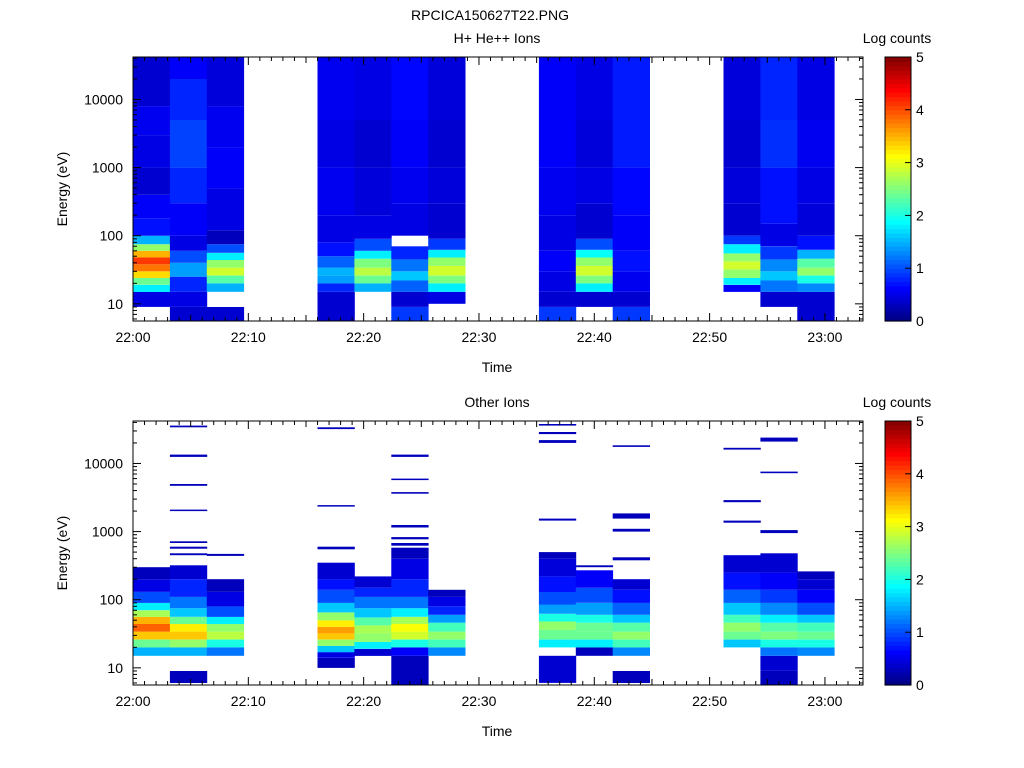 This screenshot has height=768, width=1024. What do you see at coordinates (478, 337) in the screenshot?
I see `x-tick-label: 22:30` at bounding box center [478, 337].